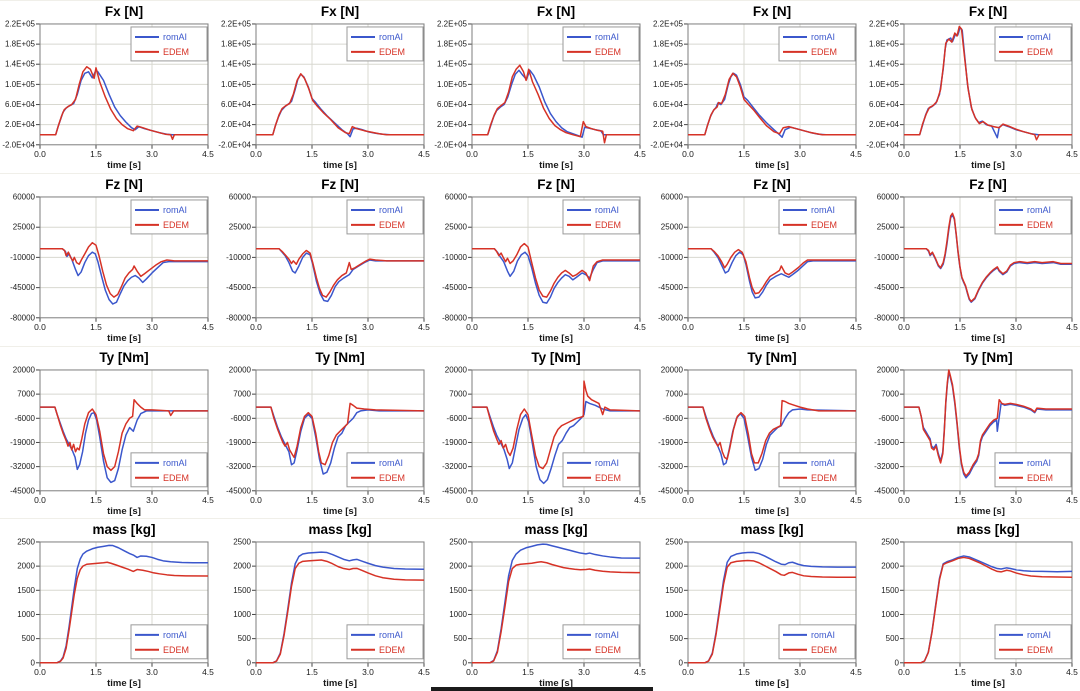 This screenshot has height=691, width=1080. What do you see at coordinates (24, 226) in the screenshot?
I see `y-tick-label: 25000` at bounding box center [24, 226].